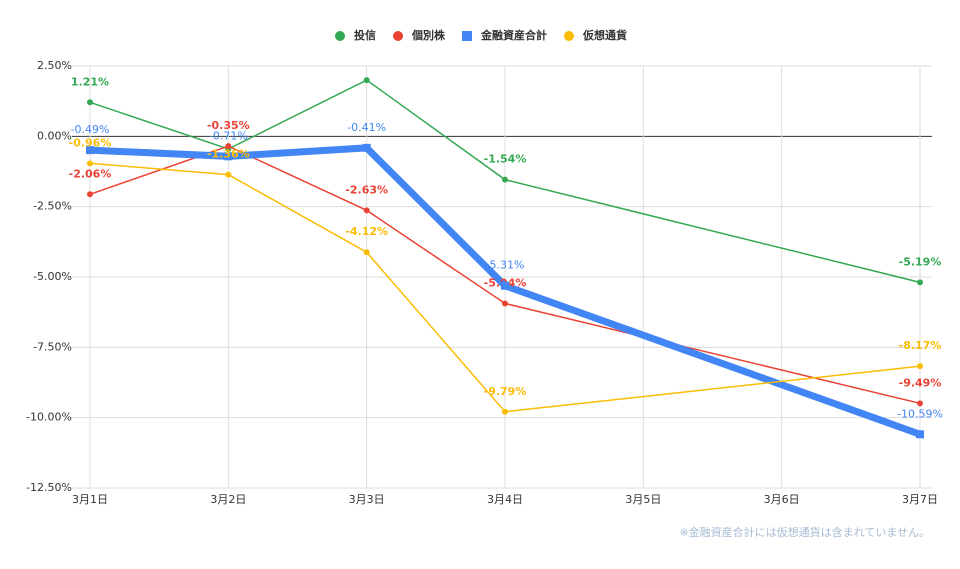 This screenshot has width=960, height=569. I want to click on data-label: -9.49%, so click(920, 382).